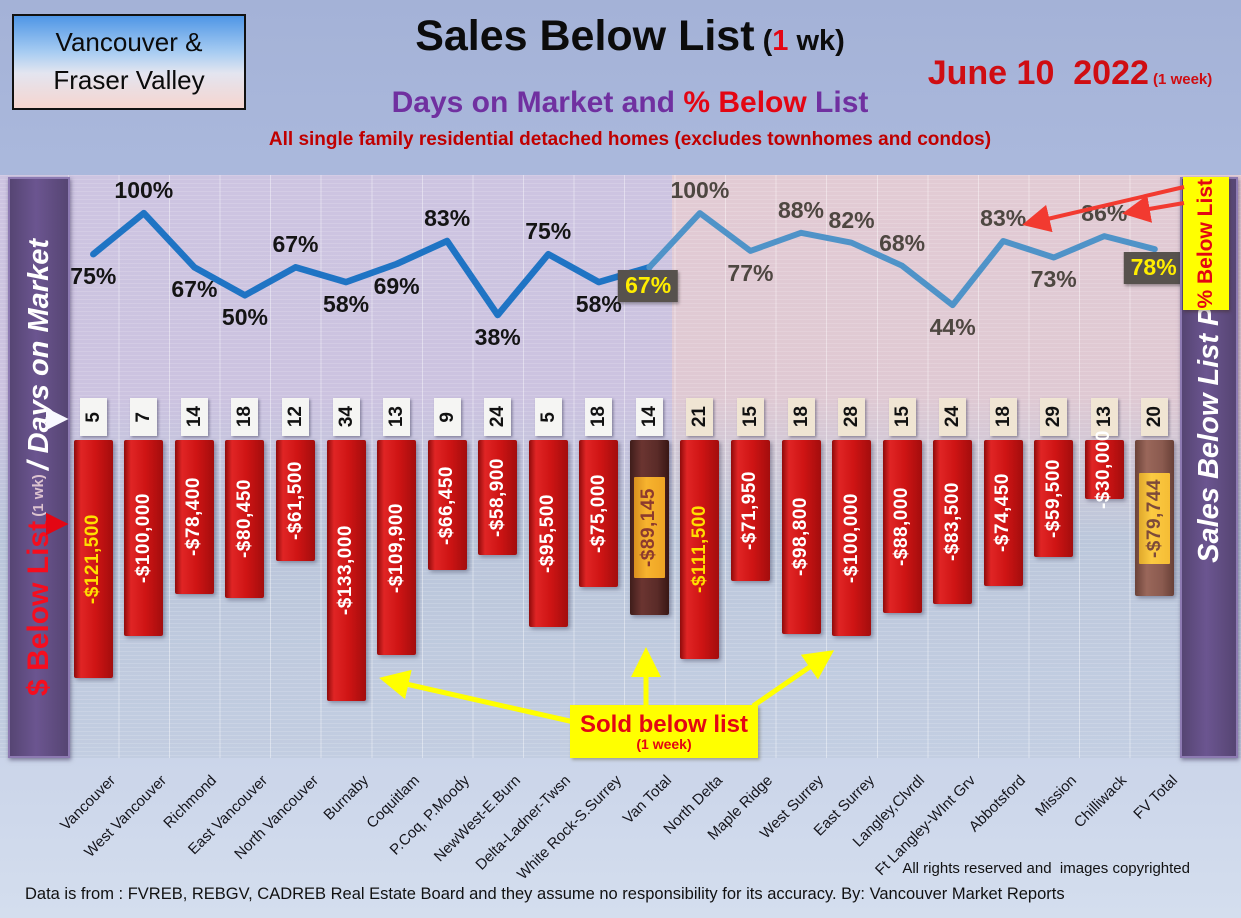 The width and height of the screenshot is (1241, 918). Describe the element at coordinates (295, 417) in the screenshot. I see `days-box-4: 12` at that location.